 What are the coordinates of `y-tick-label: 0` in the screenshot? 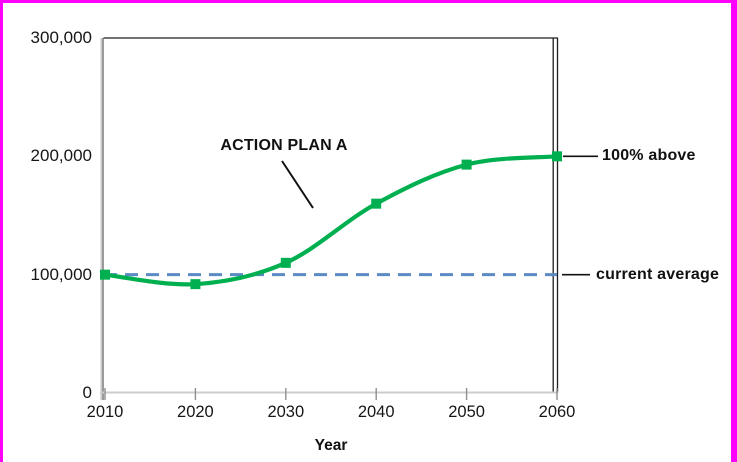 It's located at (87, 392).